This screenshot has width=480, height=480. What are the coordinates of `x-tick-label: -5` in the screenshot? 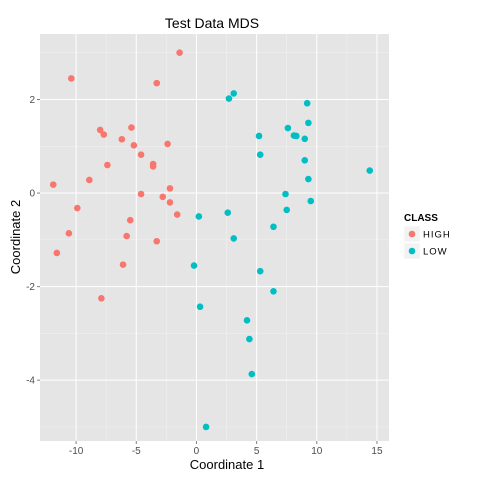 It's located at (136, 451).